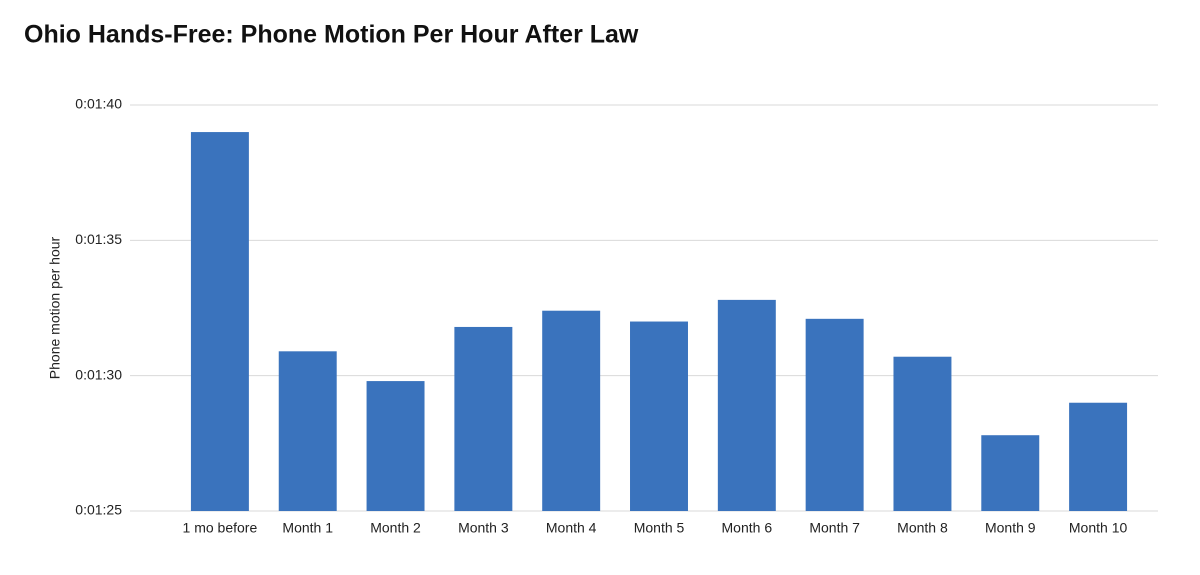  Describe the element at coordinates (659, 528) in the screenshot. I see `x-tick-label: Month 5` at that location.